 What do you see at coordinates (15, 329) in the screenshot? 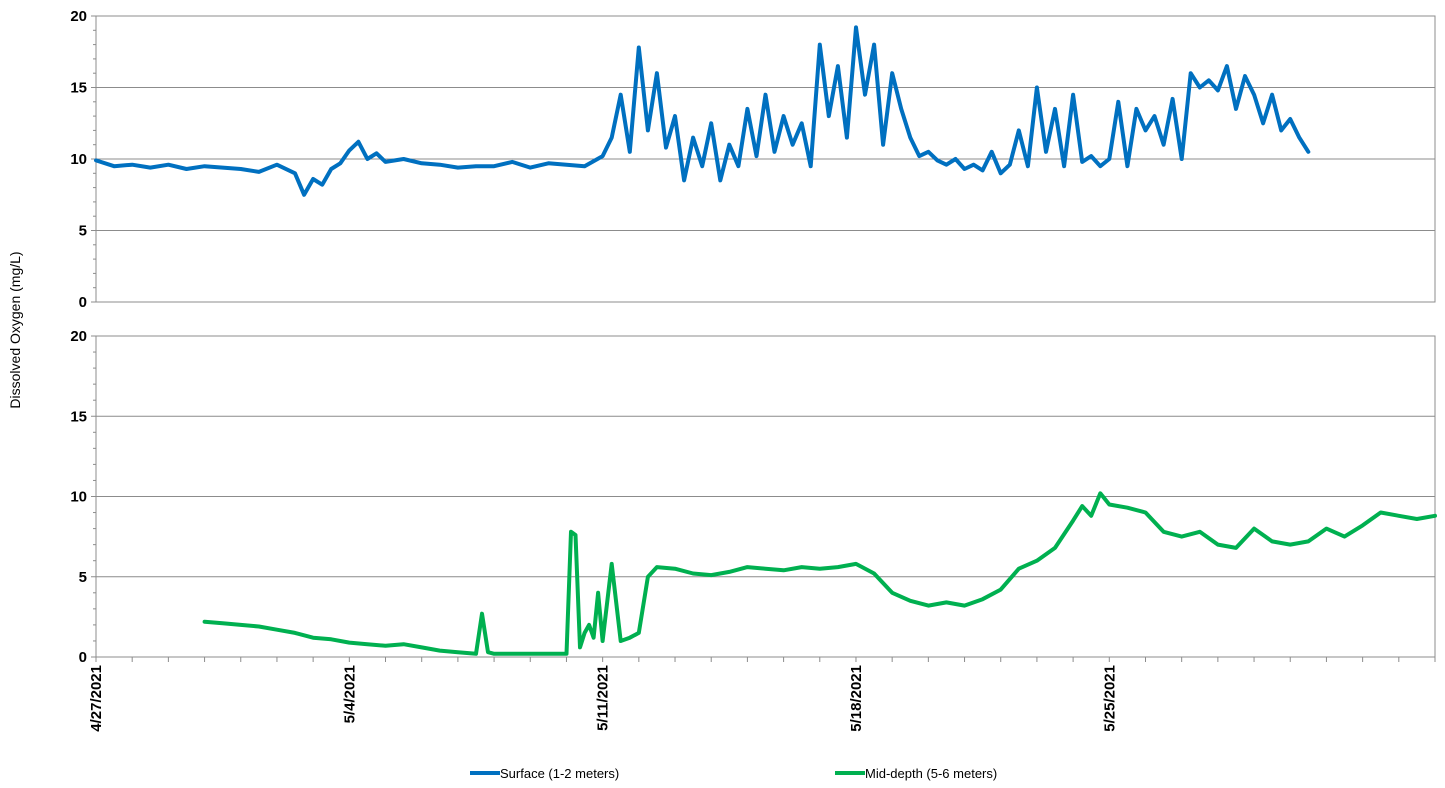
I see `y-axis-label: Dissolved Oxygen (mg/L)` at bounding box center [15, 329].